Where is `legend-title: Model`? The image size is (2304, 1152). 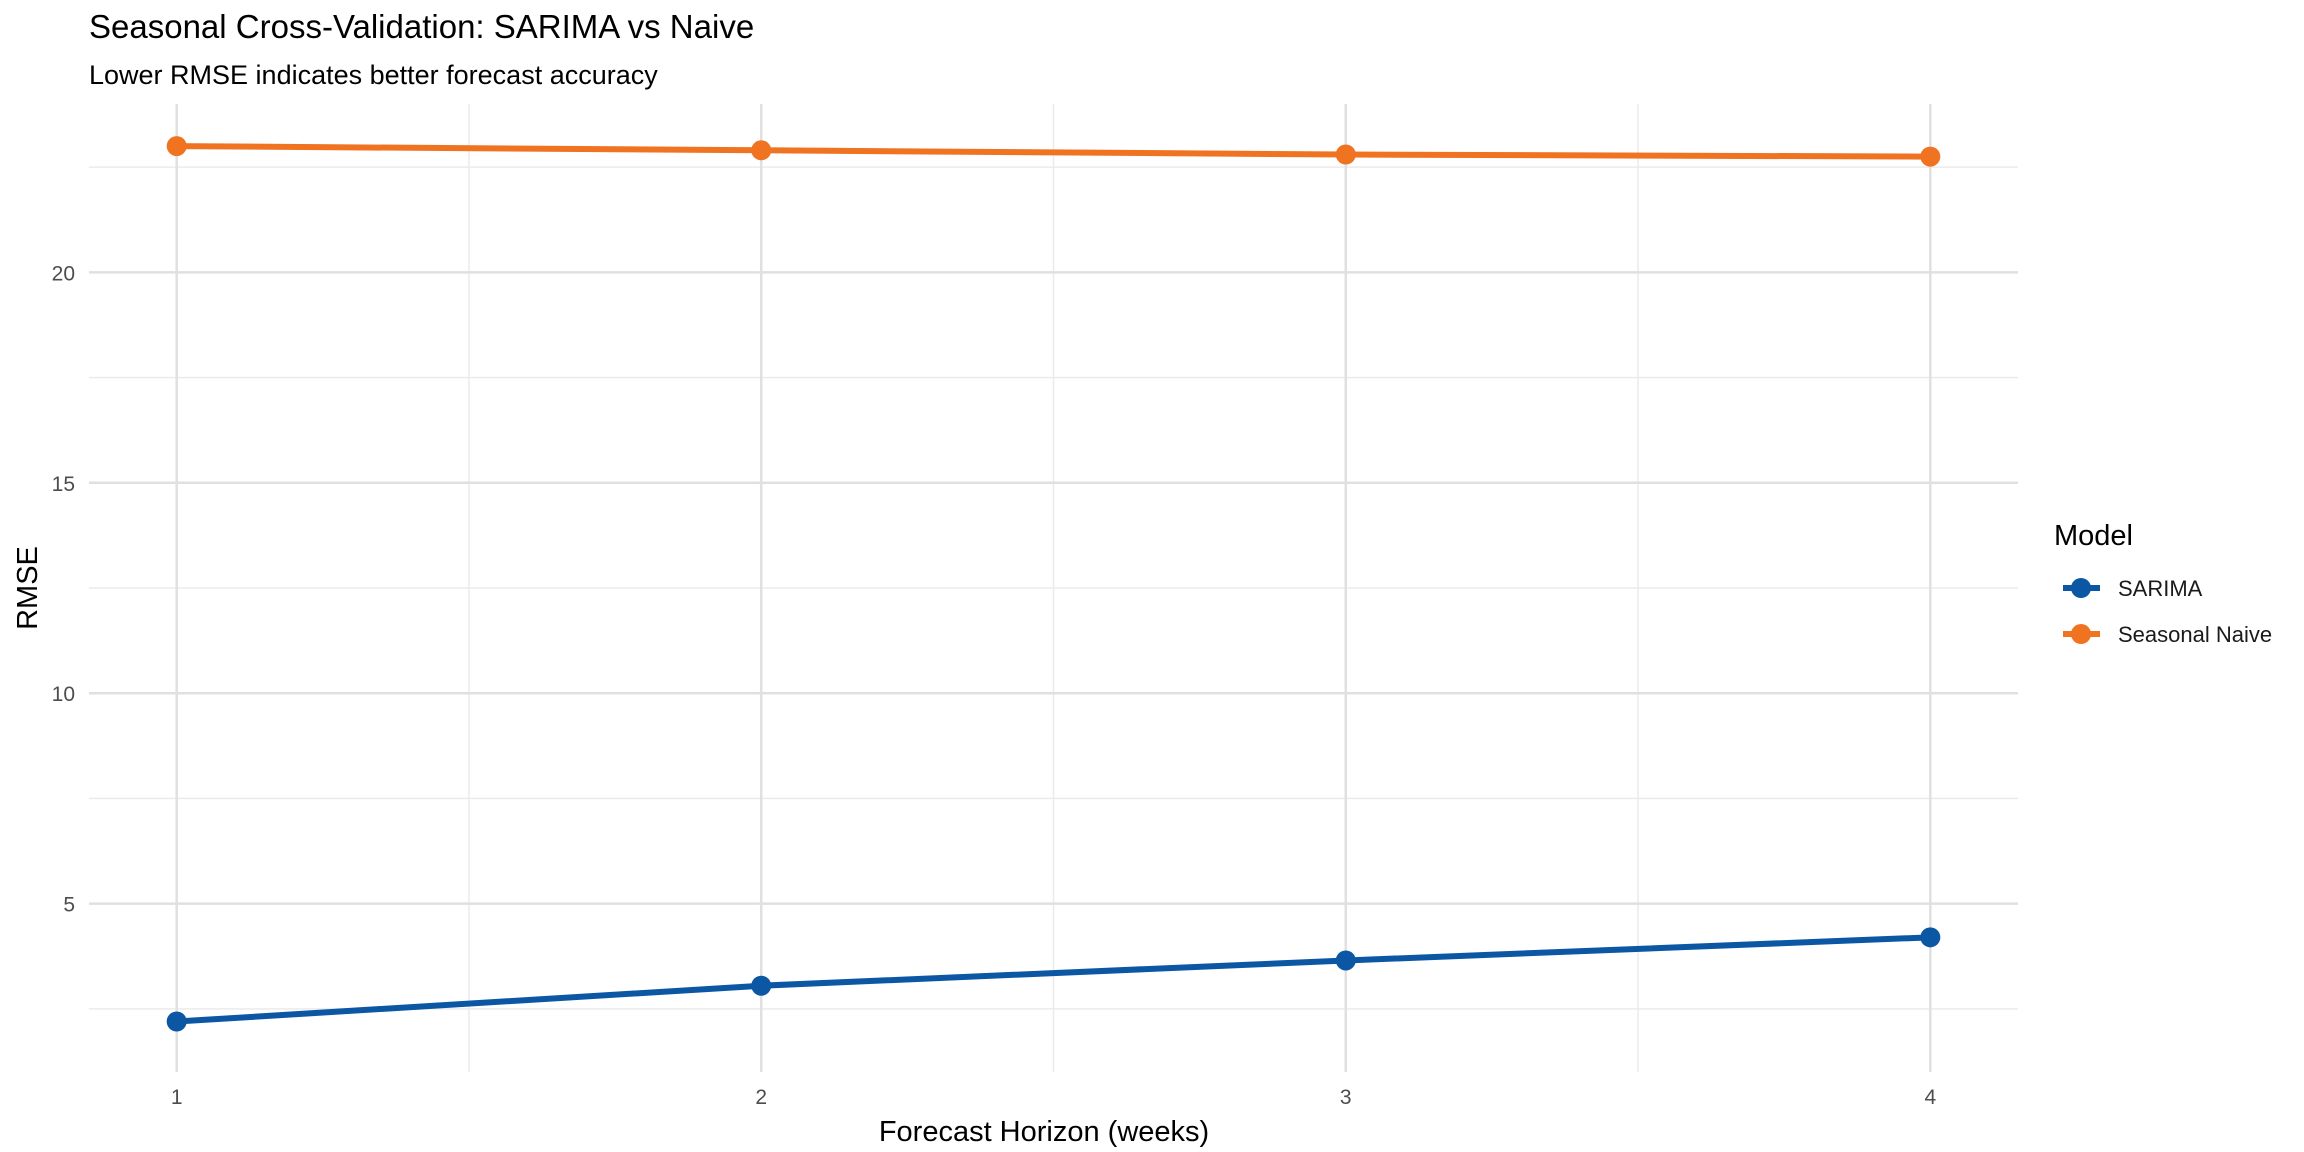
legend-title: Model is located at coordinates (2093, 536).